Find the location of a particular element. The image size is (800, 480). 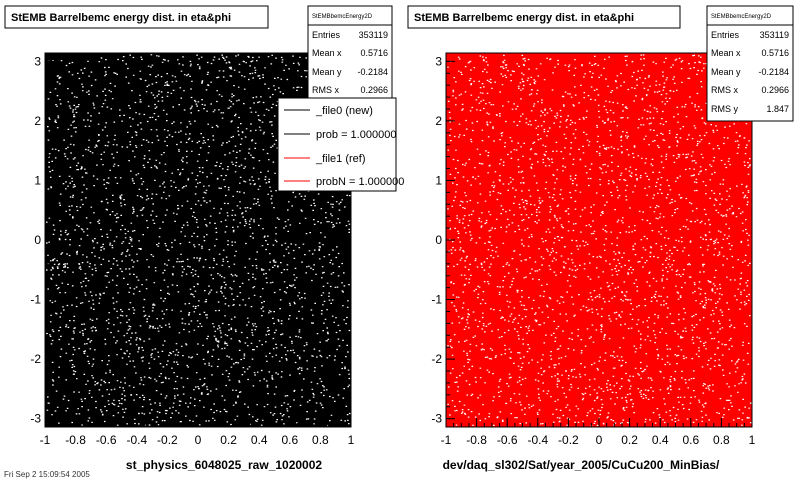

right-x-tick-label: -0.8 is located at coordinates (476, 440).